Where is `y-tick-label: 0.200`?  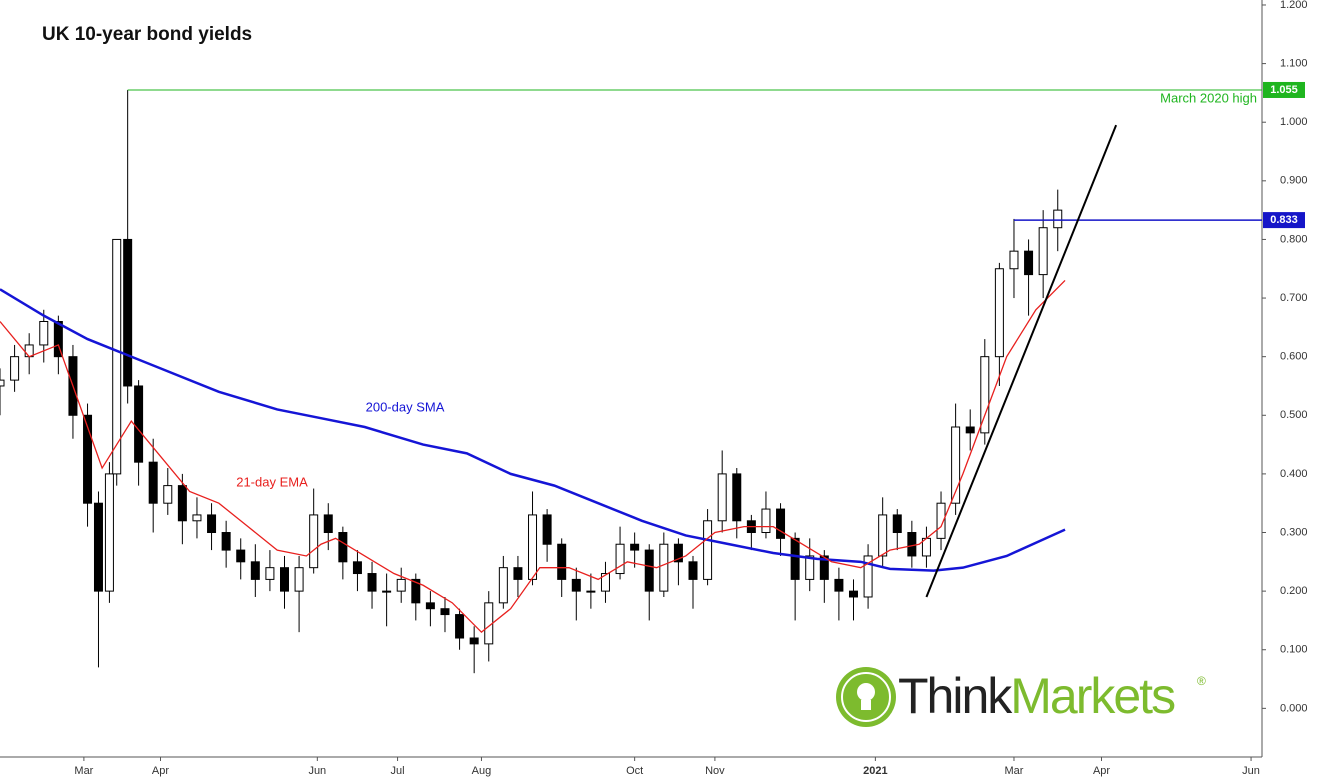
y-tick-label: 0.200 is located at coordinates (1294, 591).